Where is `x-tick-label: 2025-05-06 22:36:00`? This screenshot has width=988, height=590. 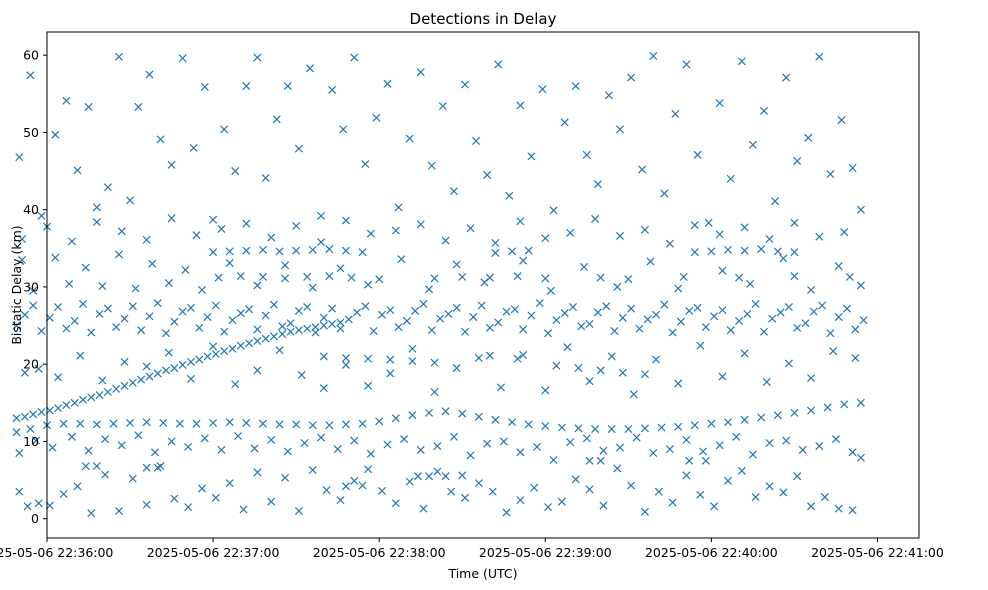
x-tick-label: 2025-05-06 22:36:00 is located at coordinates (56, 552).